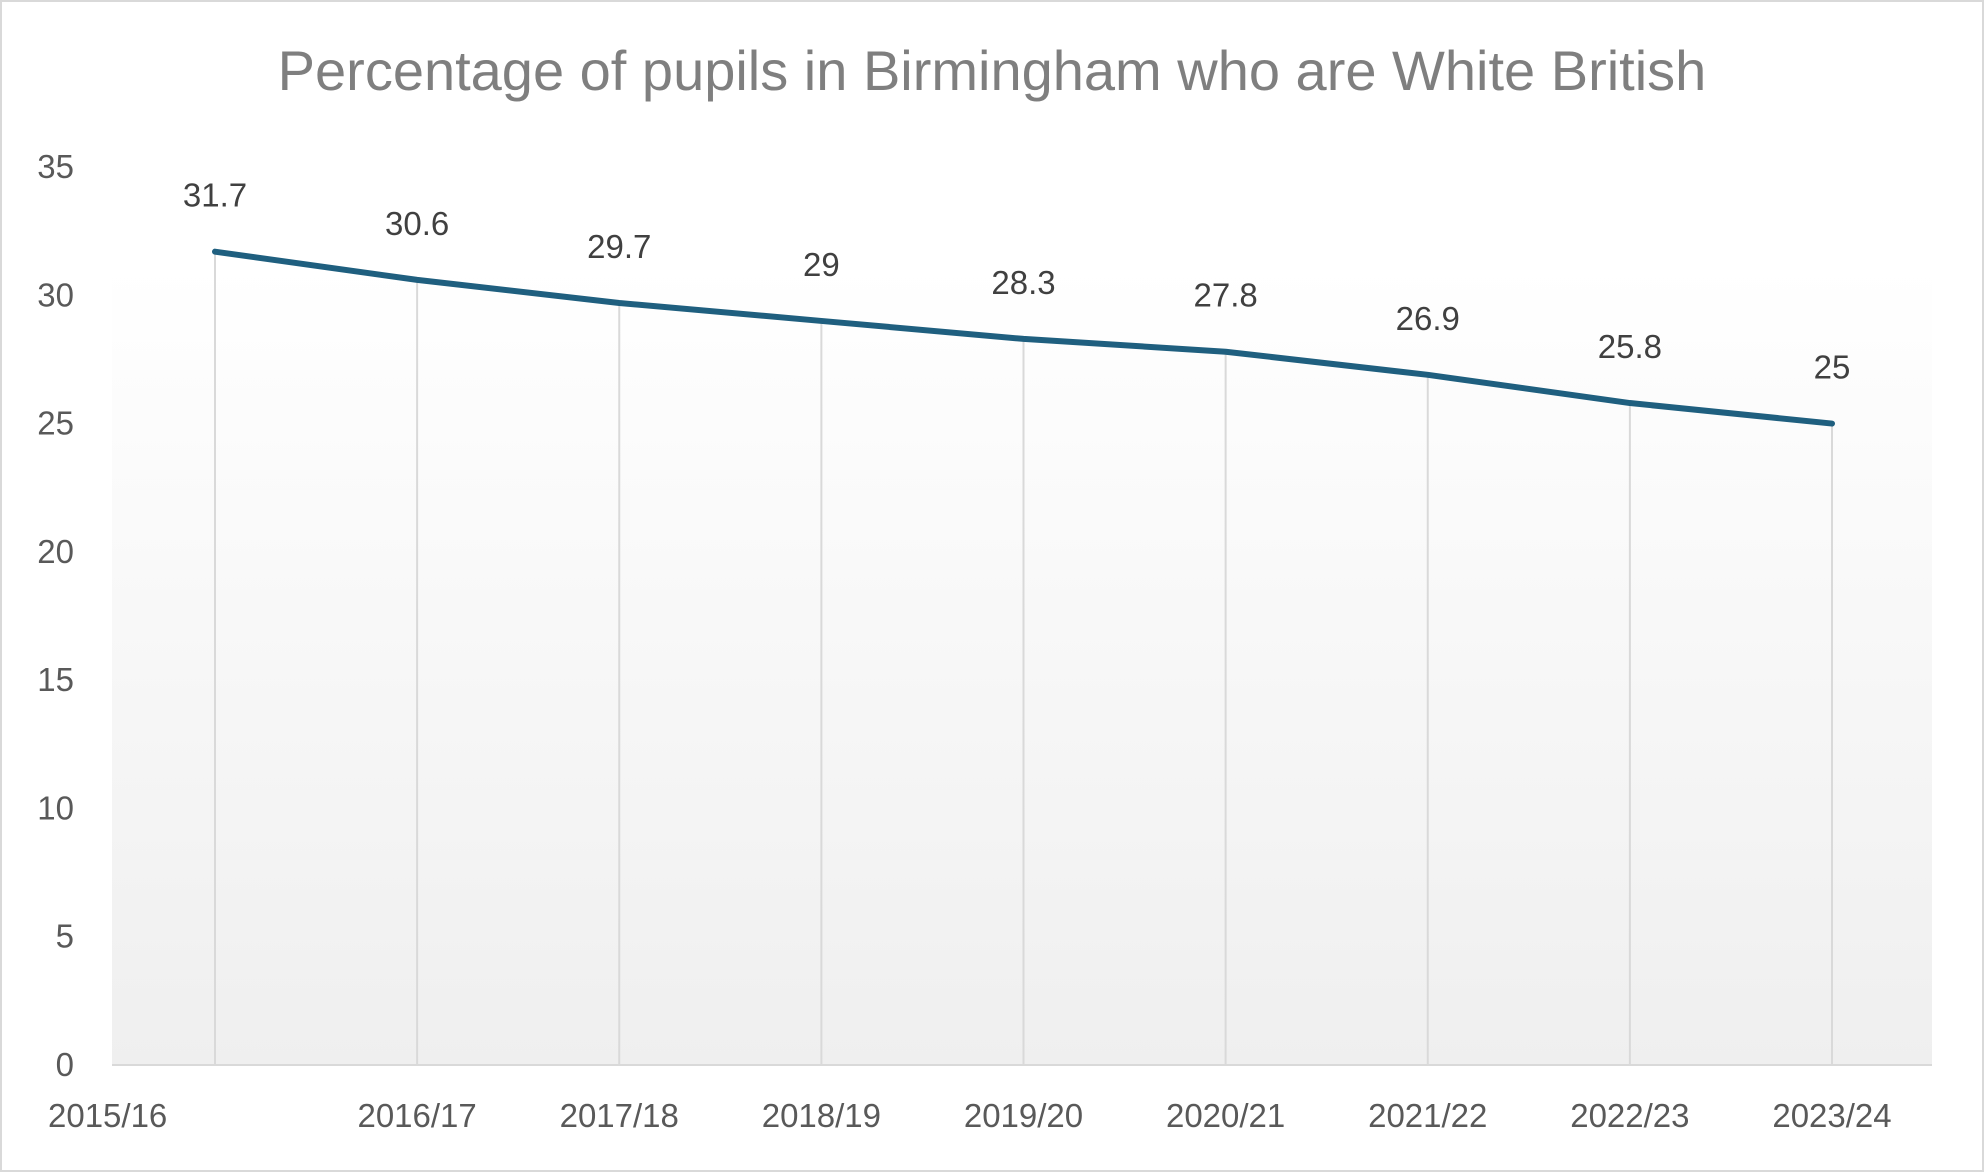  Describe the element at coordinates (1427, 1115) in the screenshot. I see `x-tick-label: 2021/22` at that location.